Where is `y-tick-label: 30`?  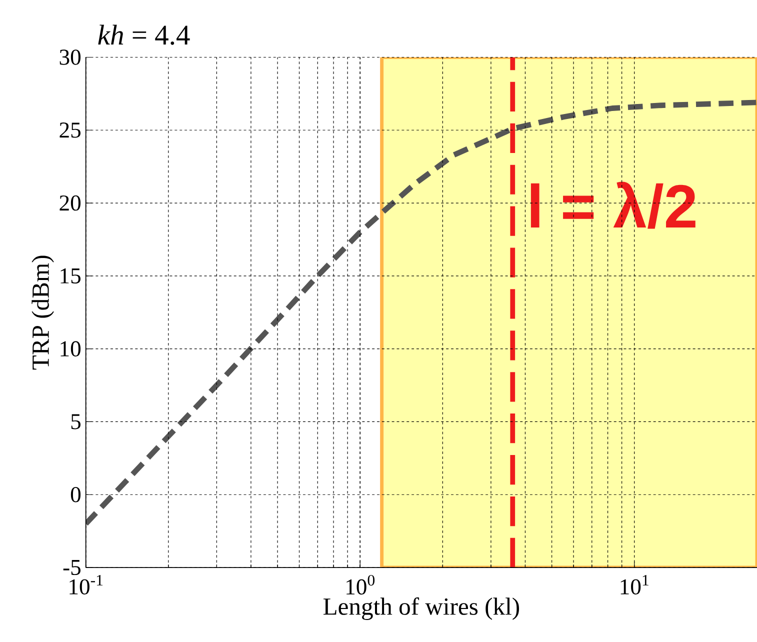 y-tick-label: 30 is located at coordinates (70, 58).